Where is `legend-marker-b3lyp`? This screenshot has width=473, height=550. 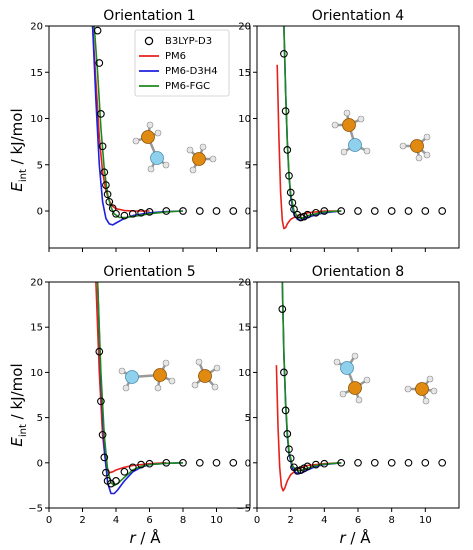 legend-marker-b3lyp is located at coordinates (149, 41).